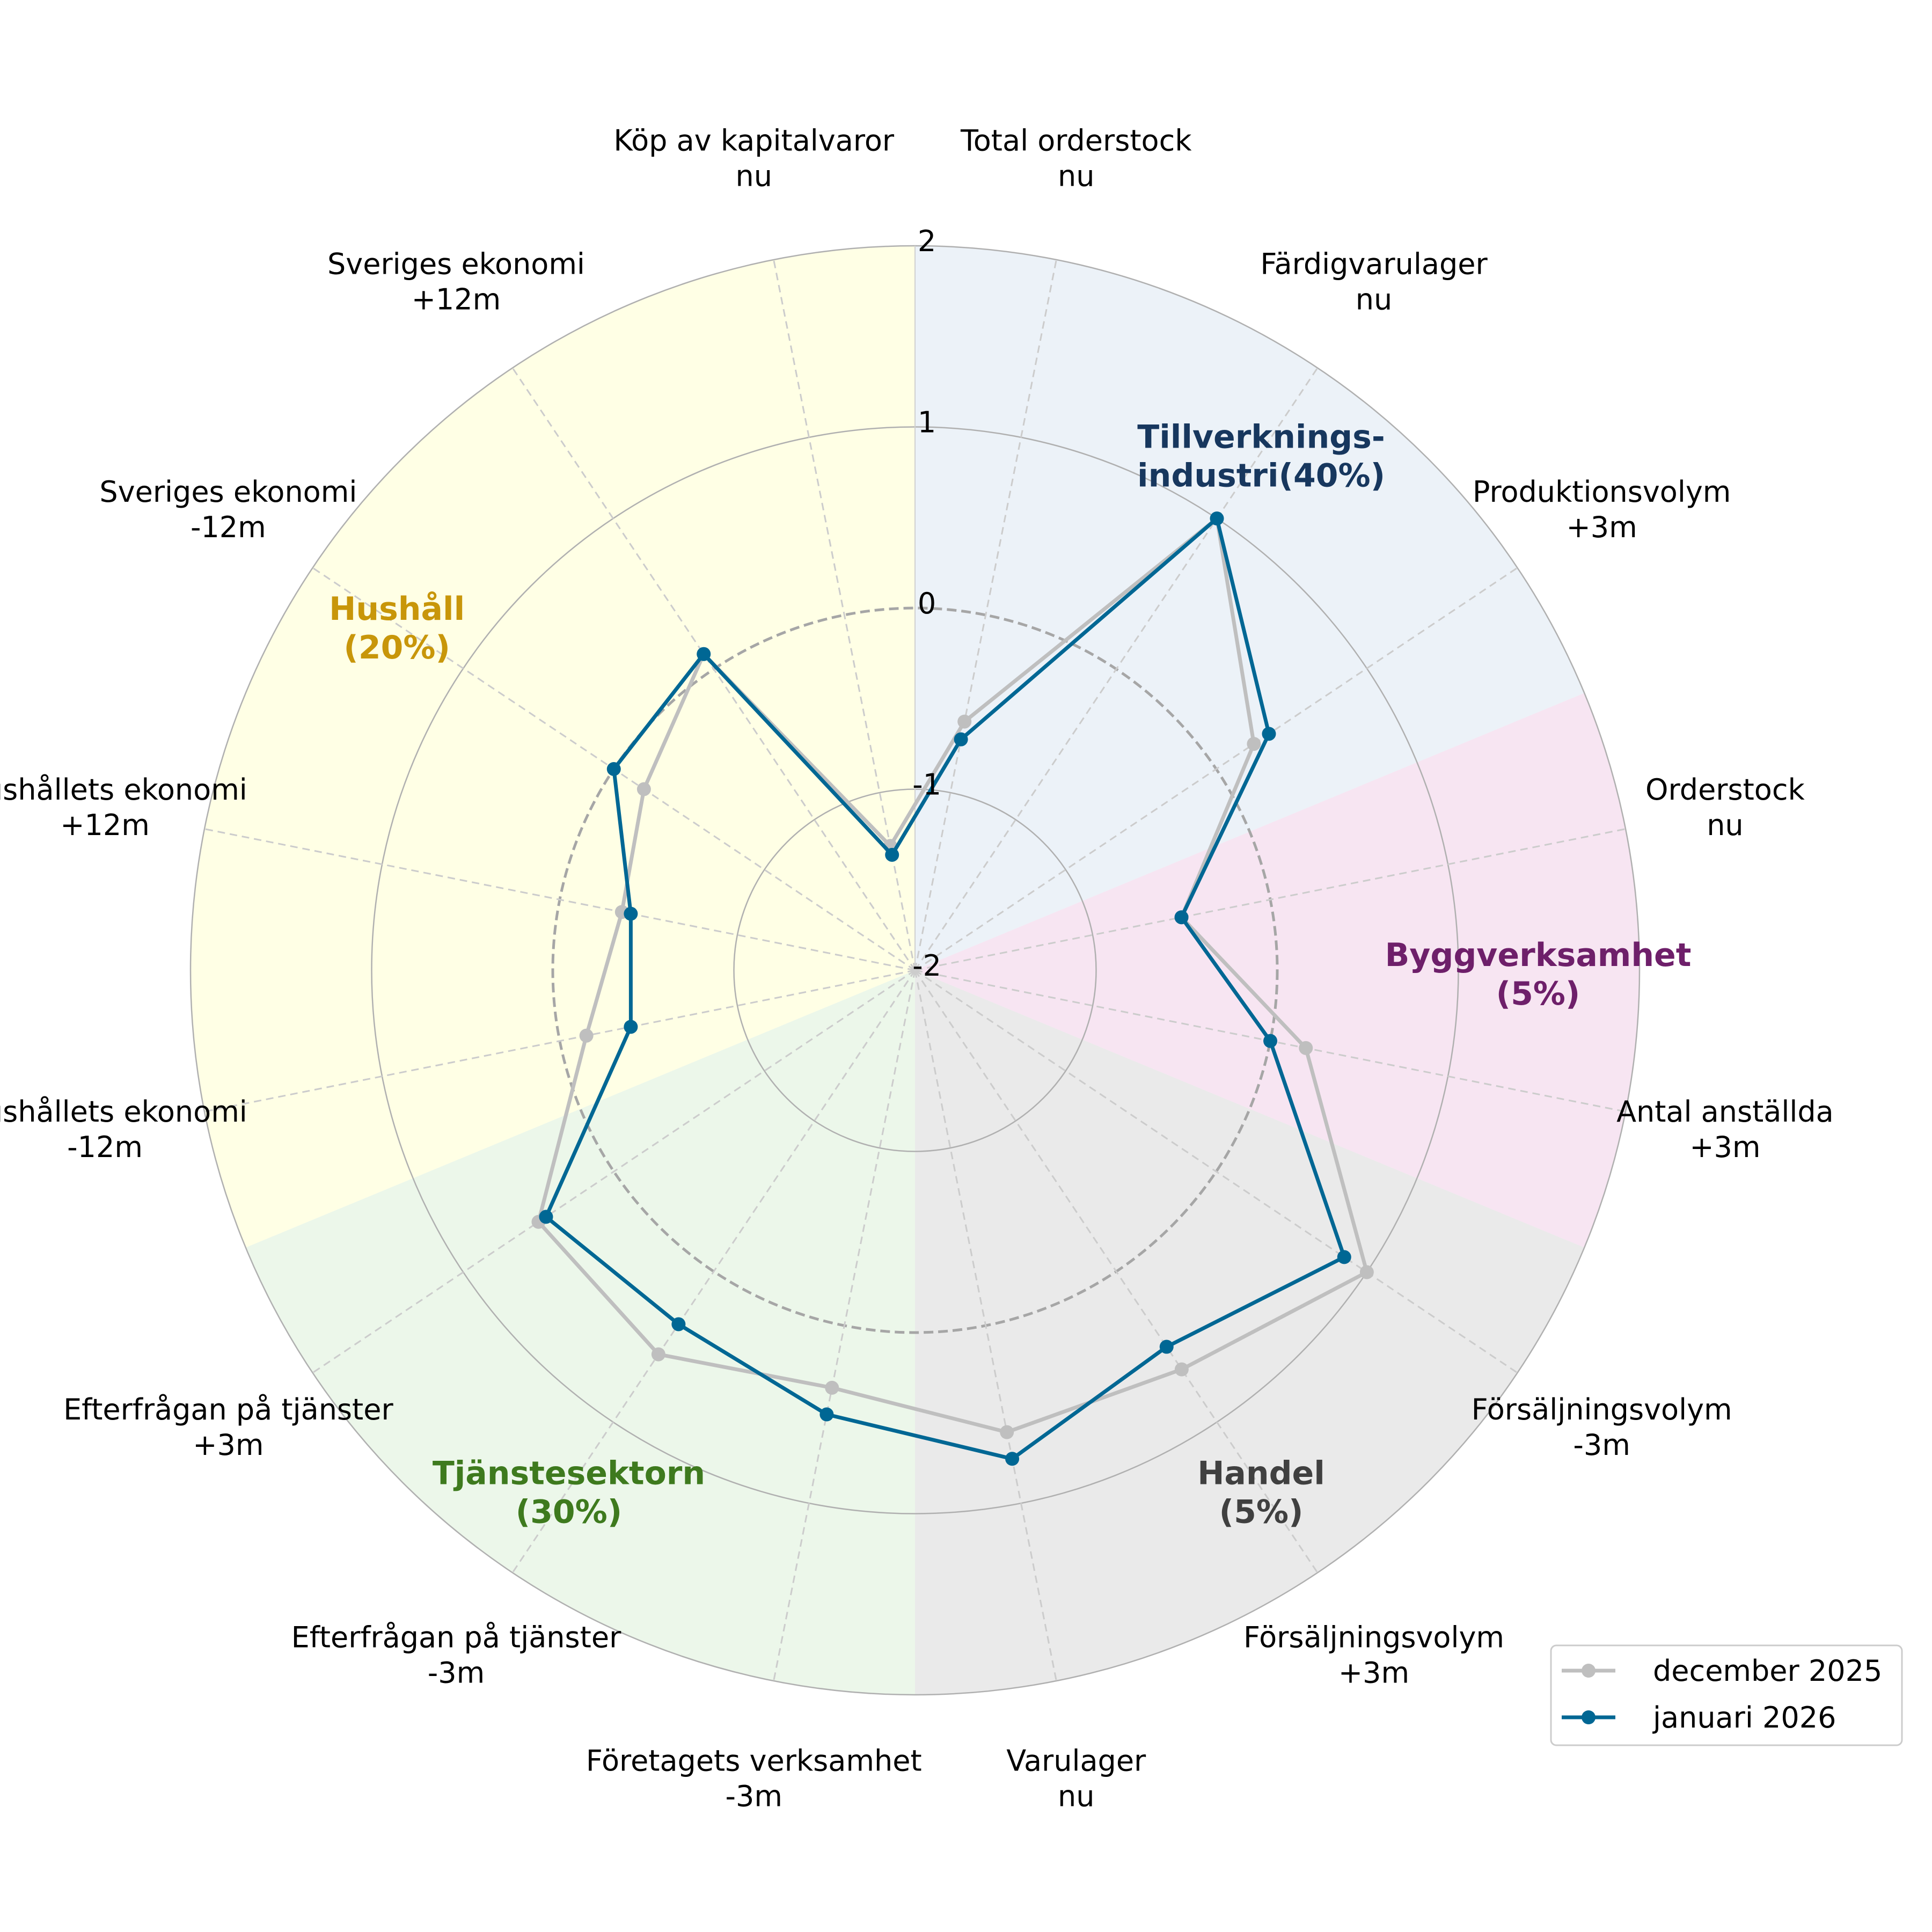 The width and height of the screenshot is (1932, 1932). I want to click on axis-label-10: Efterfrågan på tjänster +3m, so click(228, 1427).